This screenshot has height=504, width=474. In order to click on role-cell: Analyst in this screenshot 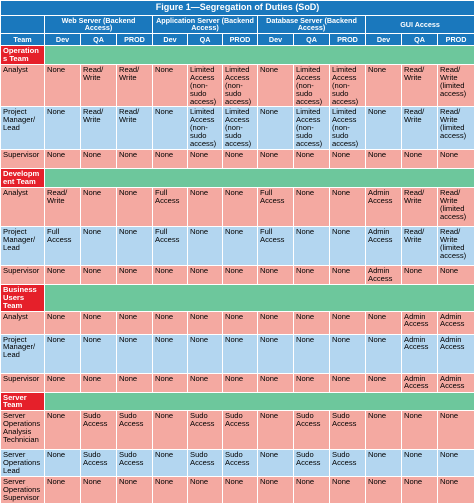, I will do `click(23, 322)`.